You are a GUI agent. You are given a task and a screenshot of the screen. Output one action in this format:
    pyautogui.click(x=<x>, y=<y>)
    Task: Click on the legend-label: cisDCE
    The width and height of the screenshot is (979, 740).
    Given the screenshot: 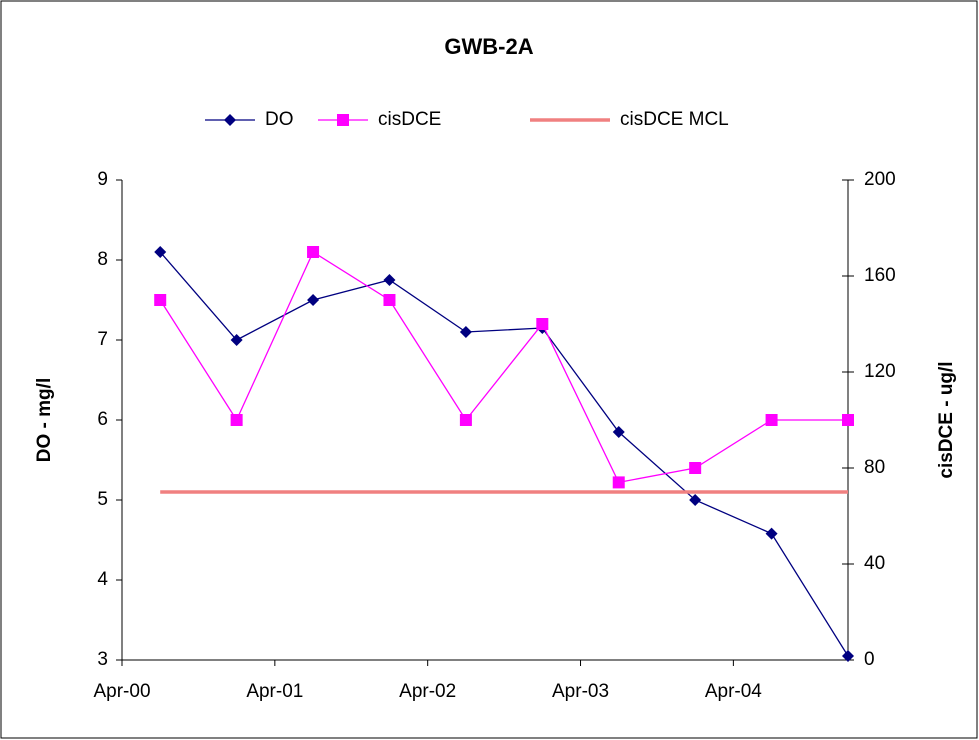 What is the action you would take?
    pyautogui.click(x=409, y=119)
    